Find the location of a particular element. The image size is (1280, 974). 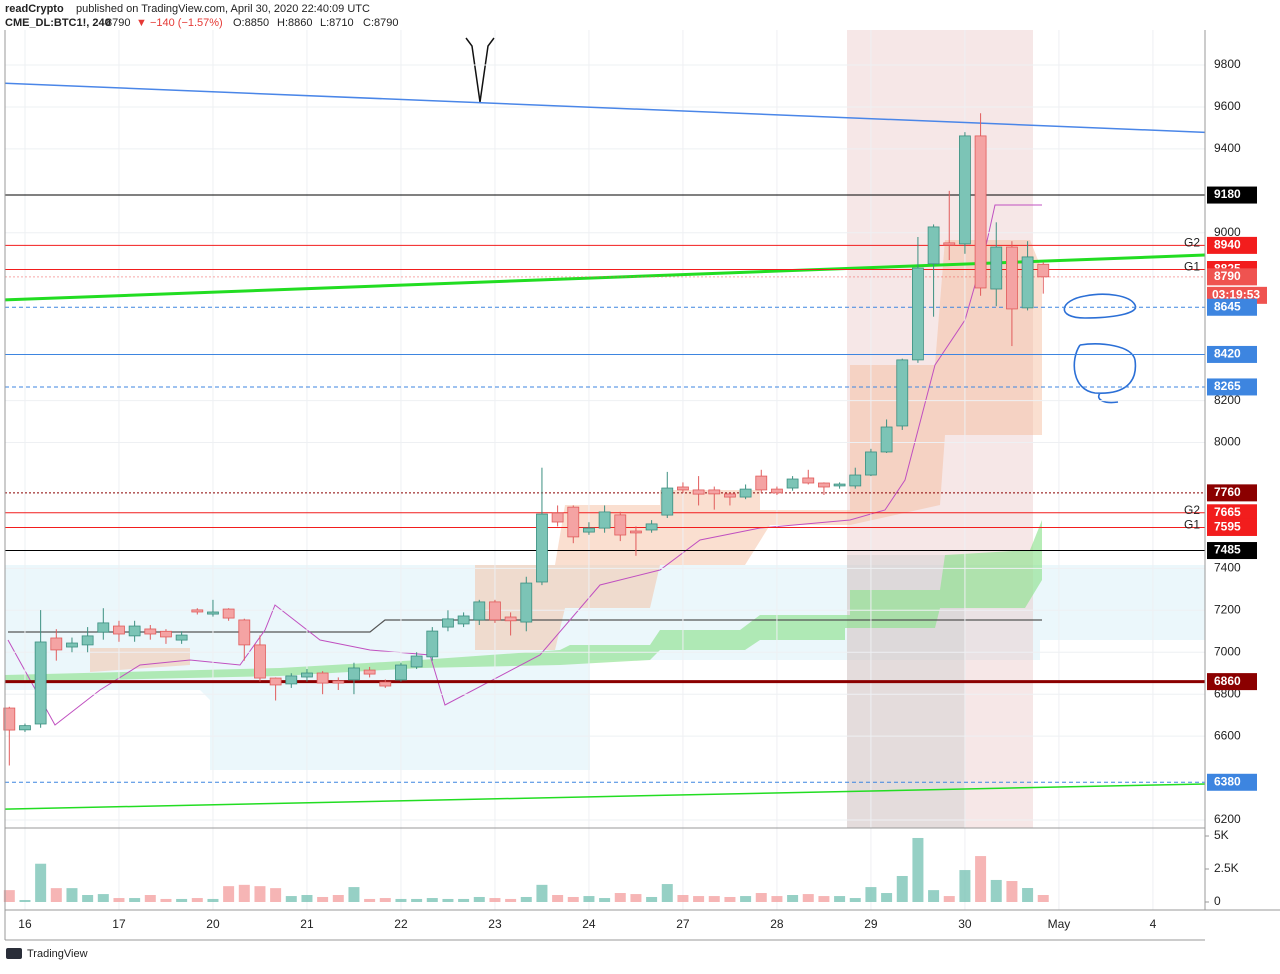

price-label: 6860 is located at coordinates (1227, 681).